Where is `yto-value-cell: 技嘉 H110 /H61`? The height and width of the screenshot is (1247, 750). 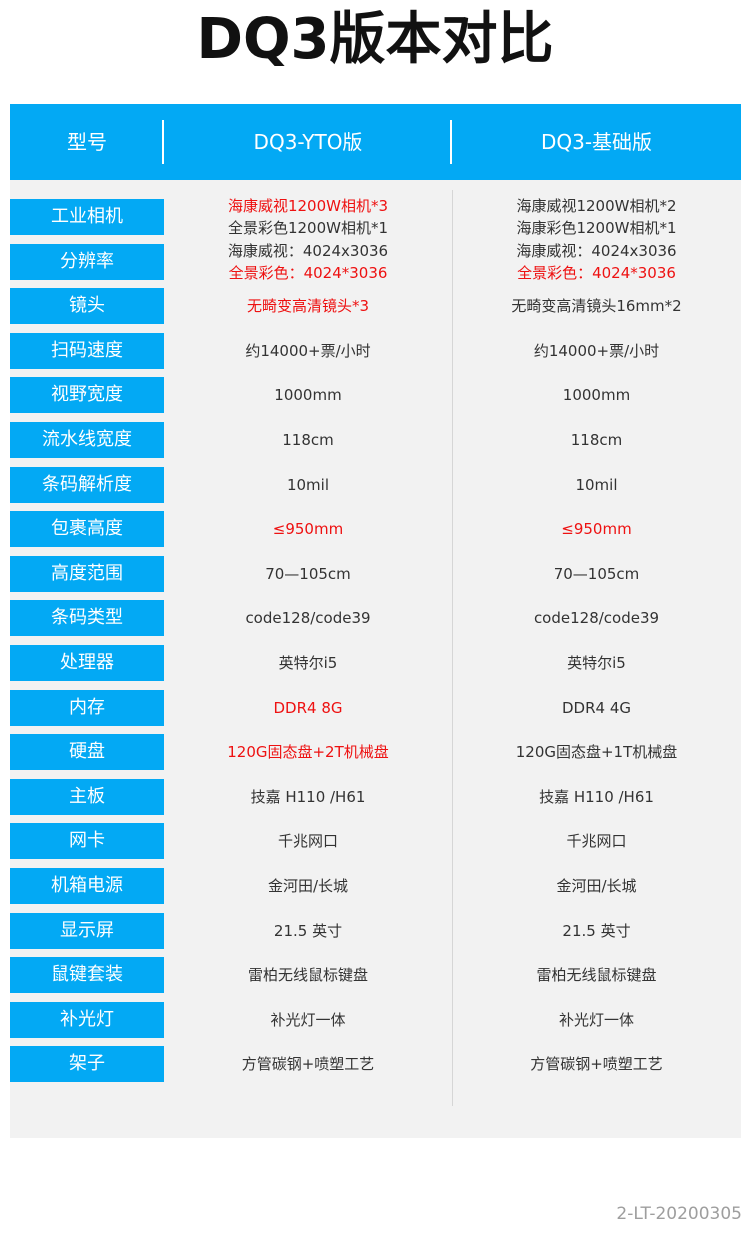
yto-value-cell: 技嘉 H110 /H61 is located at coordinates (308, 797).